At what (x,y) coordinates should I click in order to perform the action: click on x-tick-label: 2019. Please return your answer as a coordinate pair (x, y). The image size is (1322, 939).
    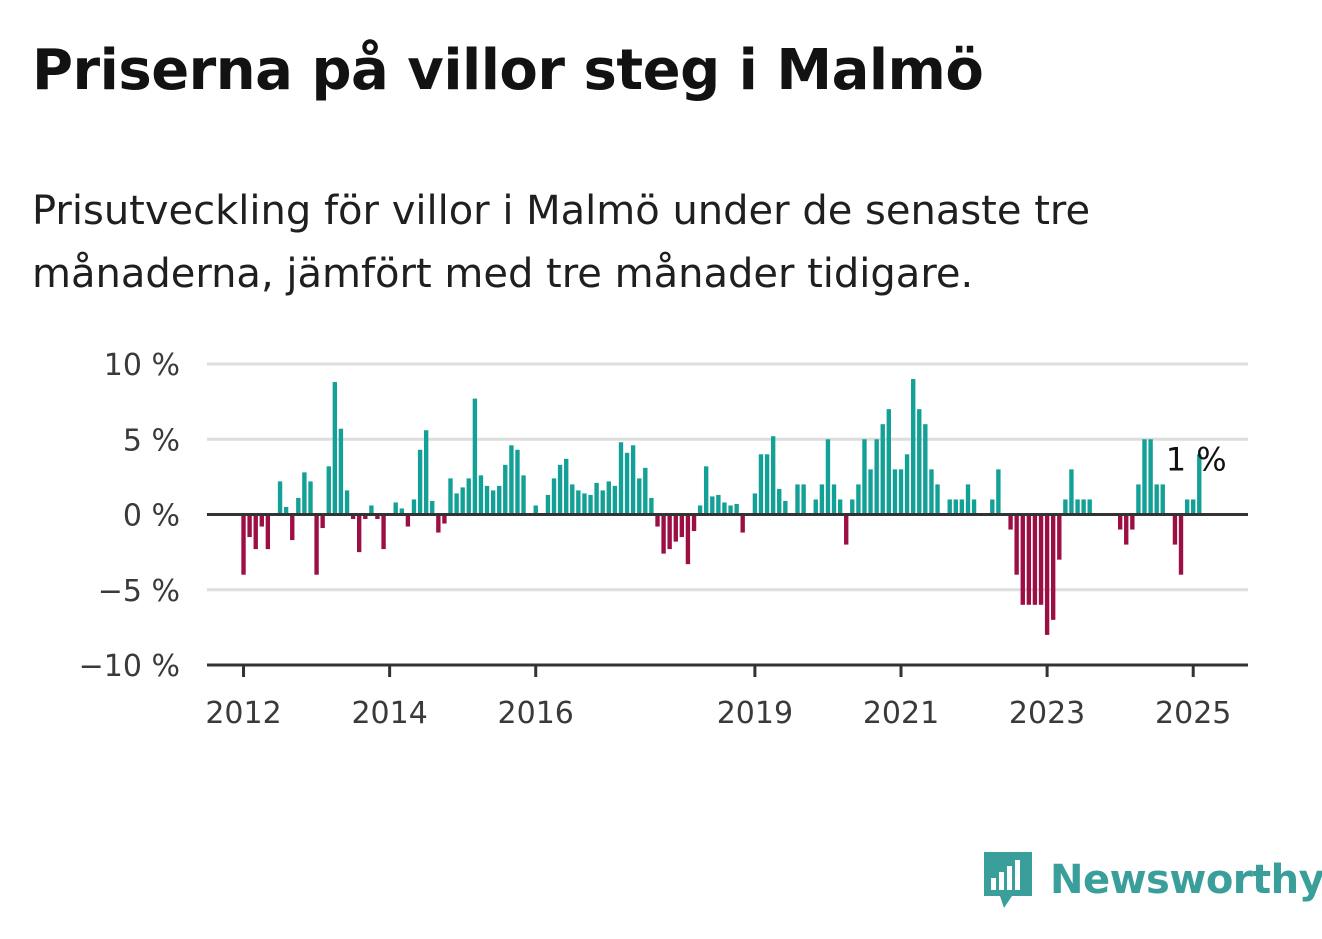
    Looking at the image, I should click on (755, 713).